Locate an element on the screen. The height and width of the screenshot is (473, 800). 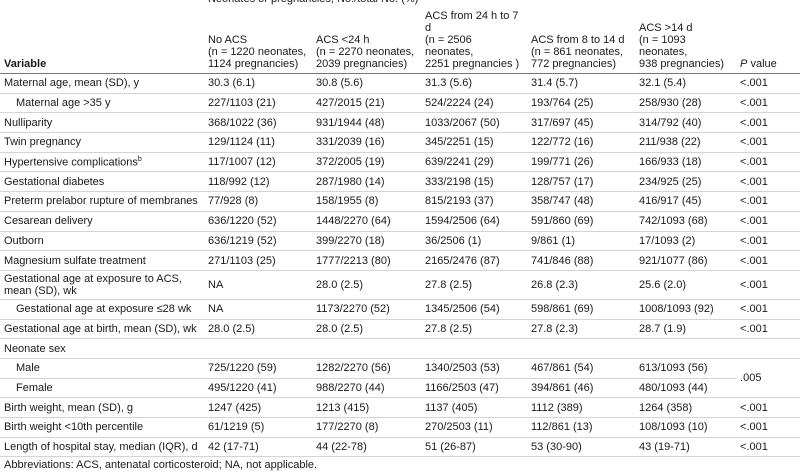
cell: 639/2241 (29) is located at coordinates (474, 162).